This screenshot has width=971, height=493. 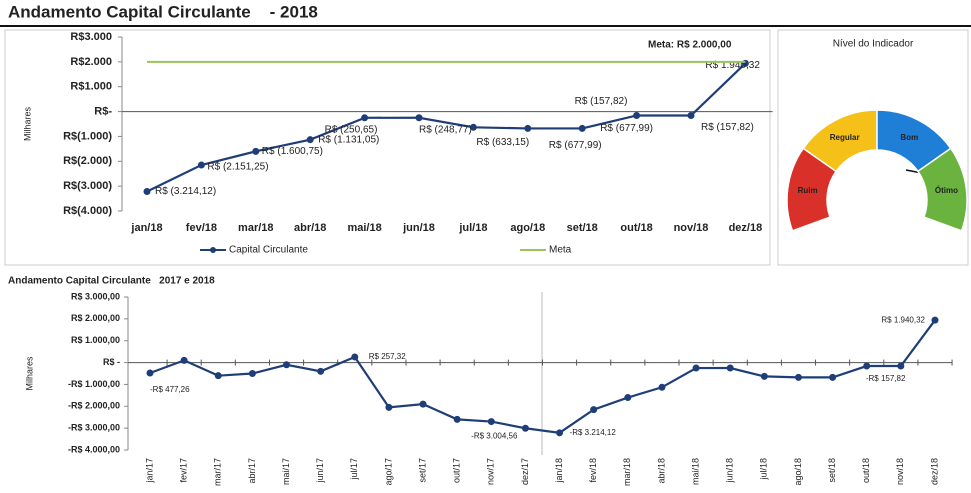 I want to click on y-tick-label: -R$ 4.000,00, so click(x=94, y=449).